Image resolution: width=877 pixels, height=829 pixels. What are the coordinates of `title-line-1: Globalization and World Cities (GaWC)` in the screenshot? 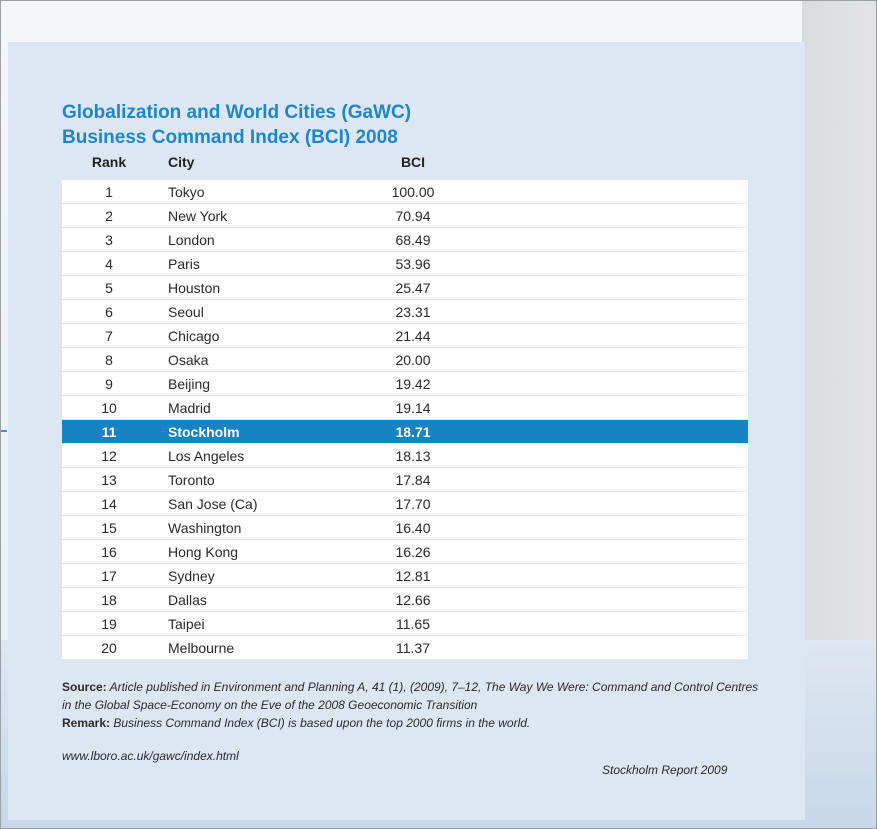 It's located at (237, 112).